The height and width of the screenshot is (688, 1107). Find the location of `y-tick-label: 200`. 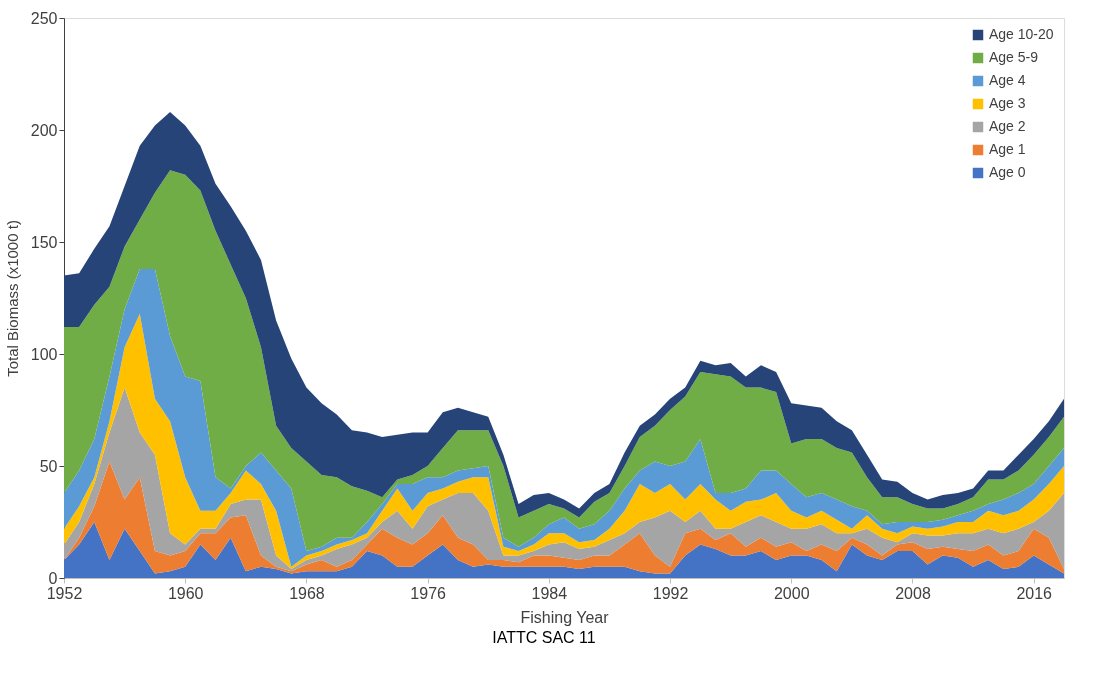

y-tick-label: 200 is located at coordinates (44, 130).